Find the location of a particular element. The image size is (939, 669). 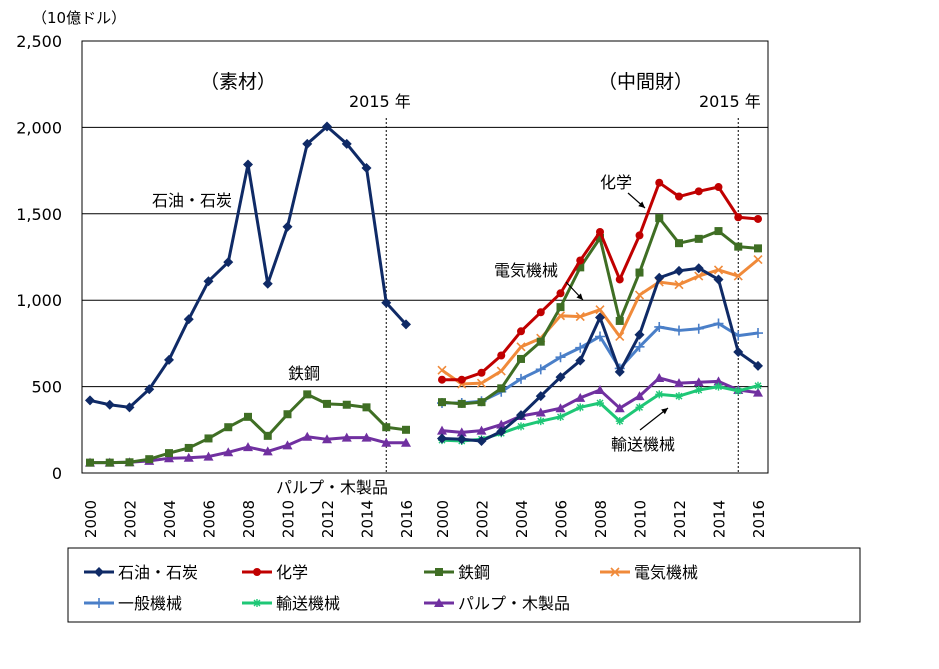

x-tick-label: 2012 is located at coordinates (680, 519).